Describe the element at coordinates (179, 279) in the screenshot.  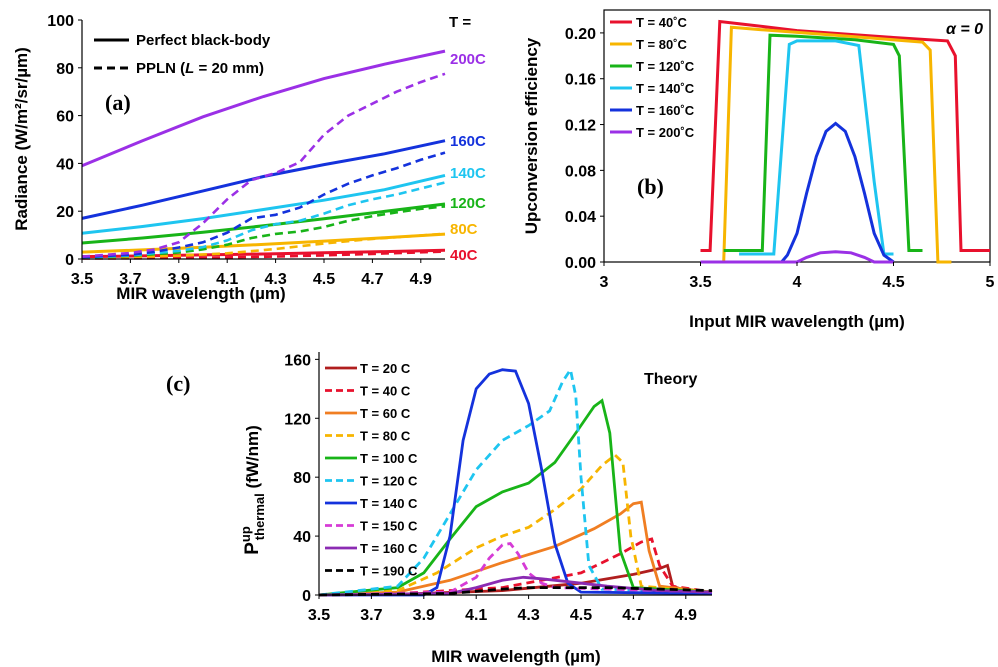
I see `panel-a-x-tick-label: 3.9` at that location.